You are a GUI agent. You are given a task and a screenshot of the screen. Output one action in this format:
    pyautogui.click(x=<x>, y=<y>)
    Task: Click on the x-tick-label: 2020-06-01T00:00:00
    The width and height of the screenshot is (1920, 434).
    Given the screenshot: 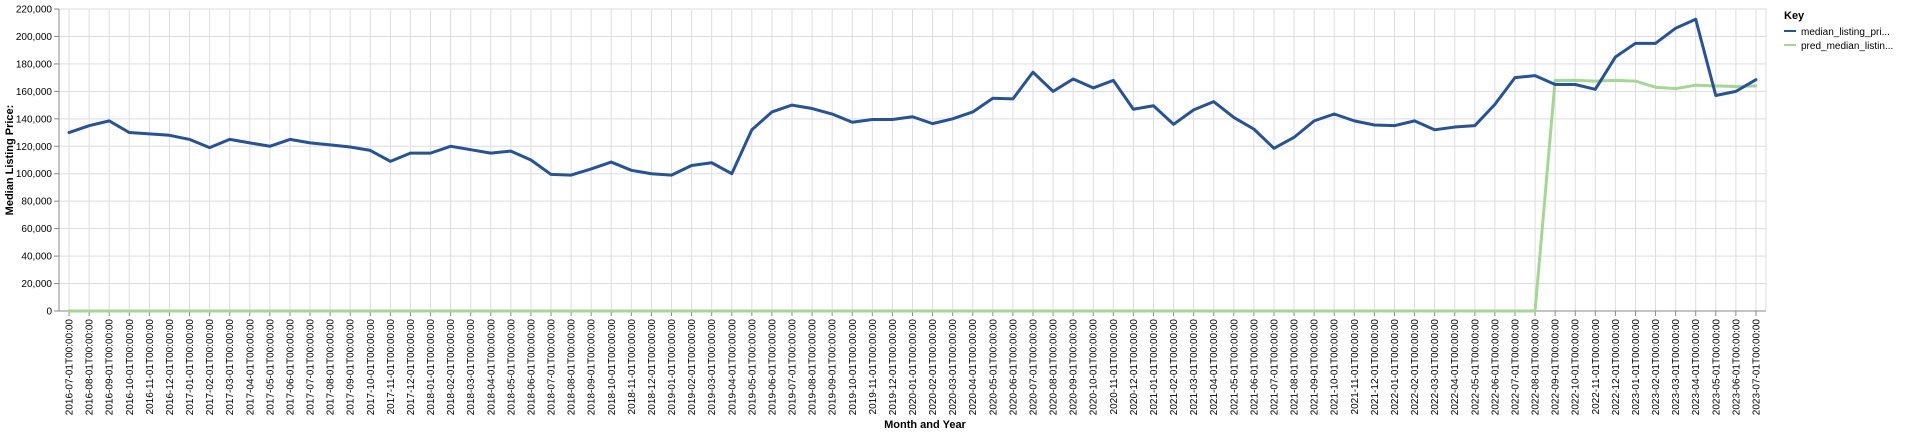 What is the action you would take?
    pyautogui.click(x=1013, y=367)
    